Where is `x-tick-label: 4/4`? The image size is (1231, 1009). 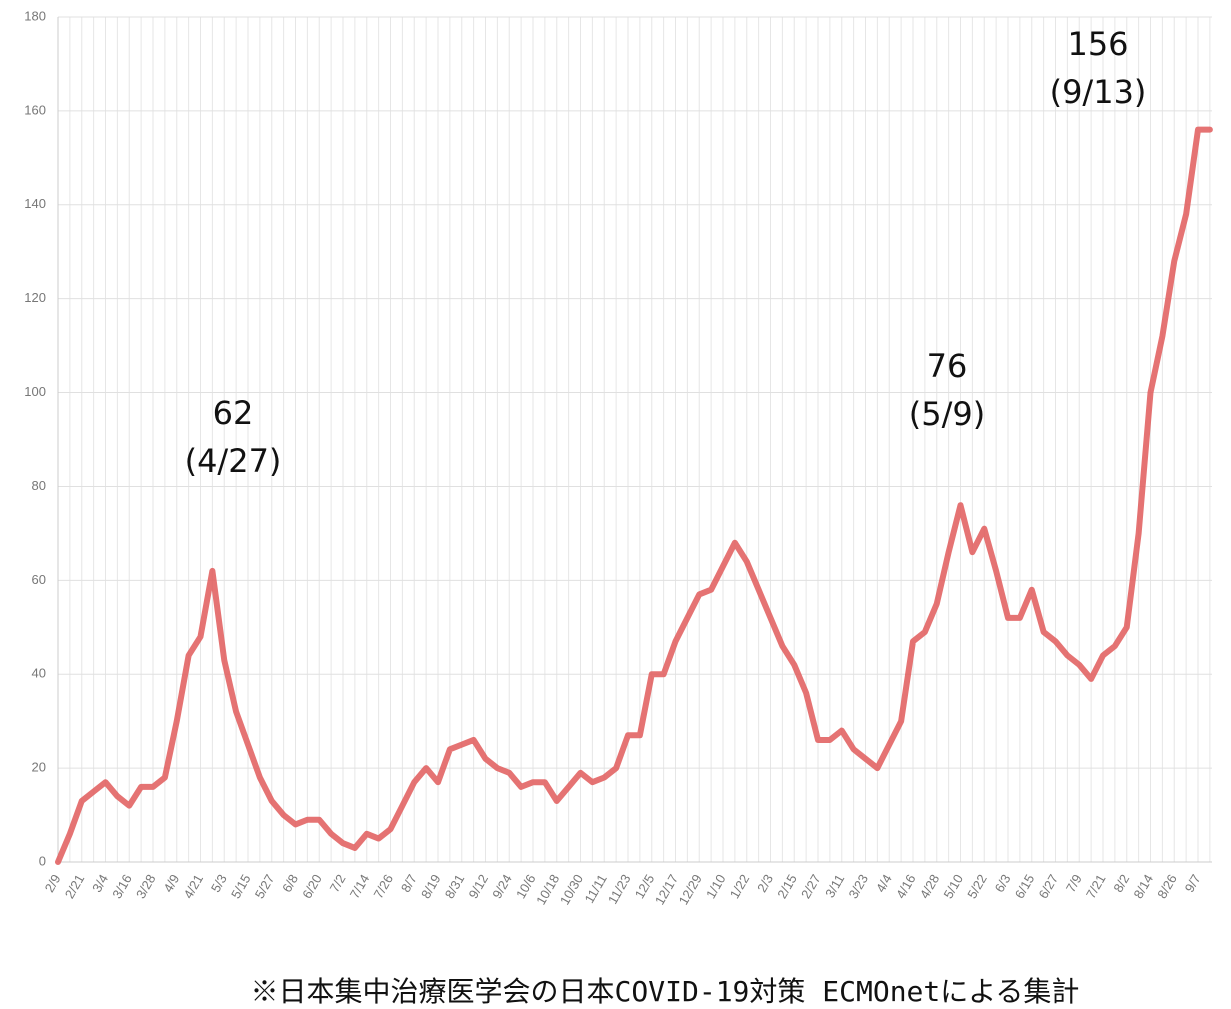
x-tick-label: 4/4 is located at coordinates (884, 883).